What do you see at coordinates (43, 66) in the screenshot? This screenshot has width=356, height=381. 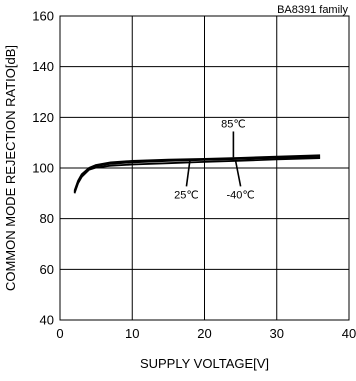 I see `y-tick-label: 140` at bounding box center [43, 66].